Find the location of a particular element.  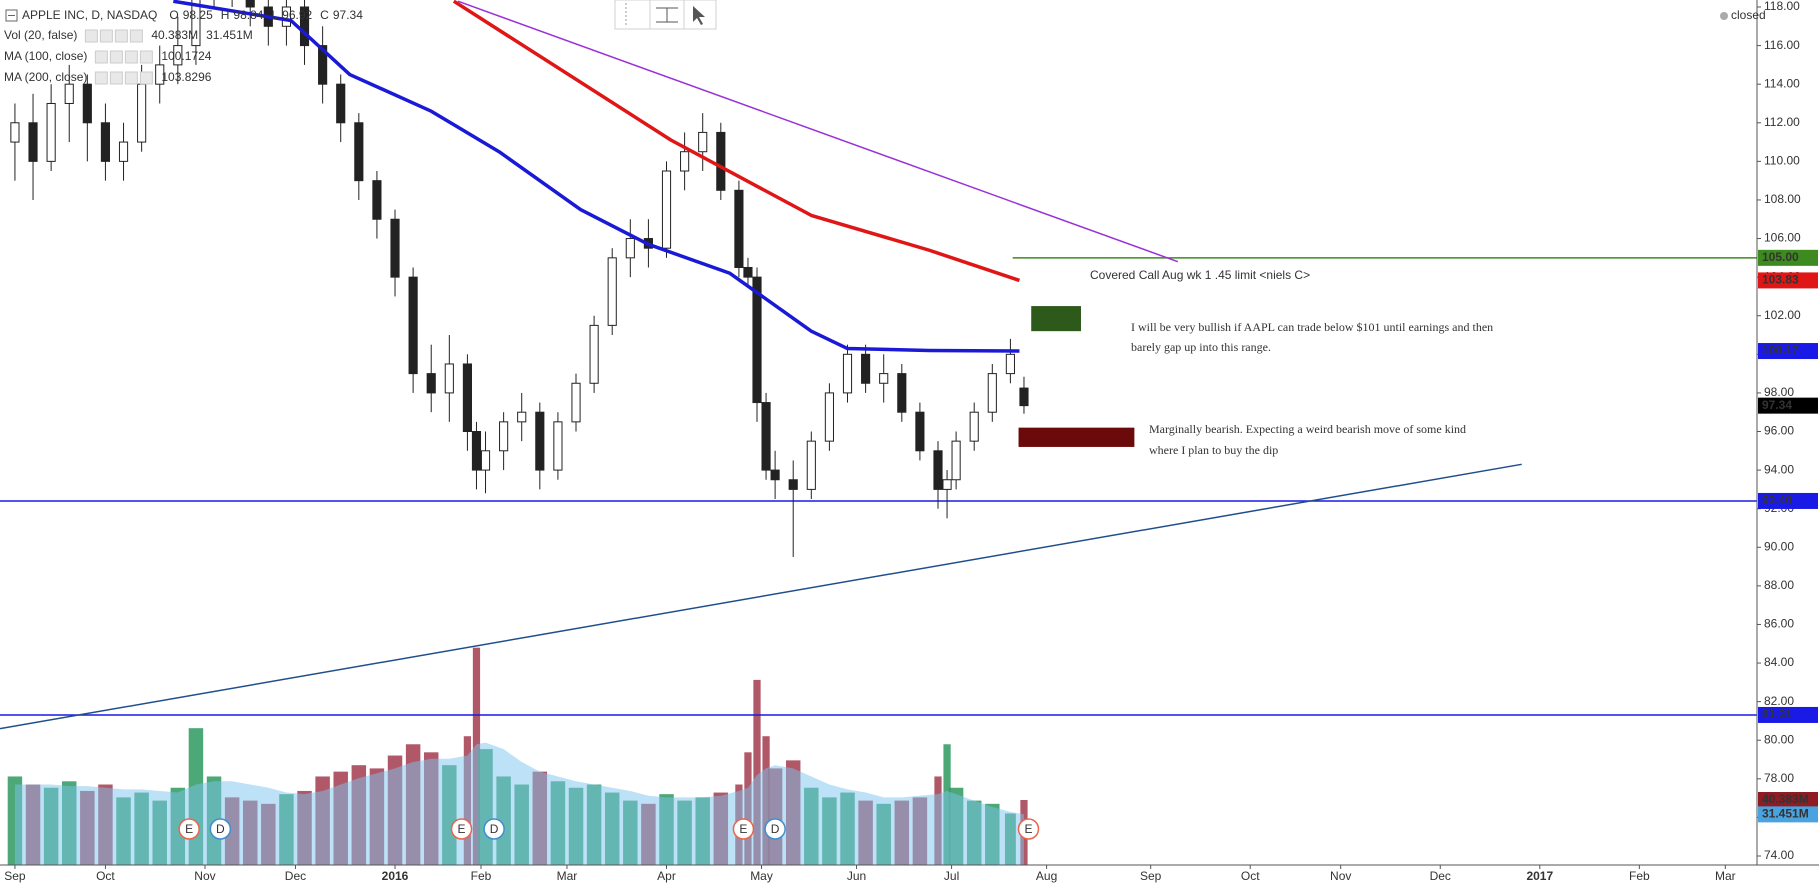

x-tick-label: Oct is located at coordinates (105, 876).